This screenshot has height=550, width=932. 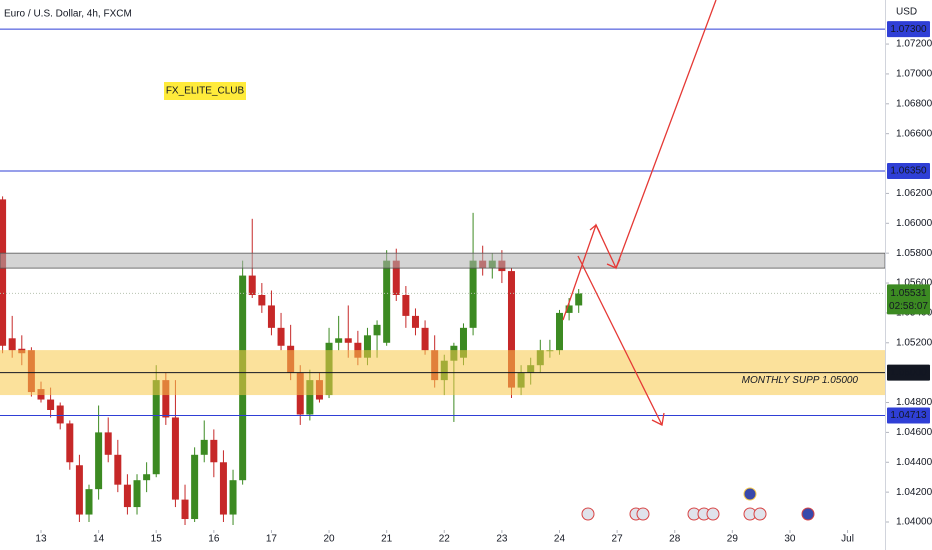 What do you see at coordinates (639, 160) in the screenshot?
I see `bull-path` at bounding box center [639, 160].